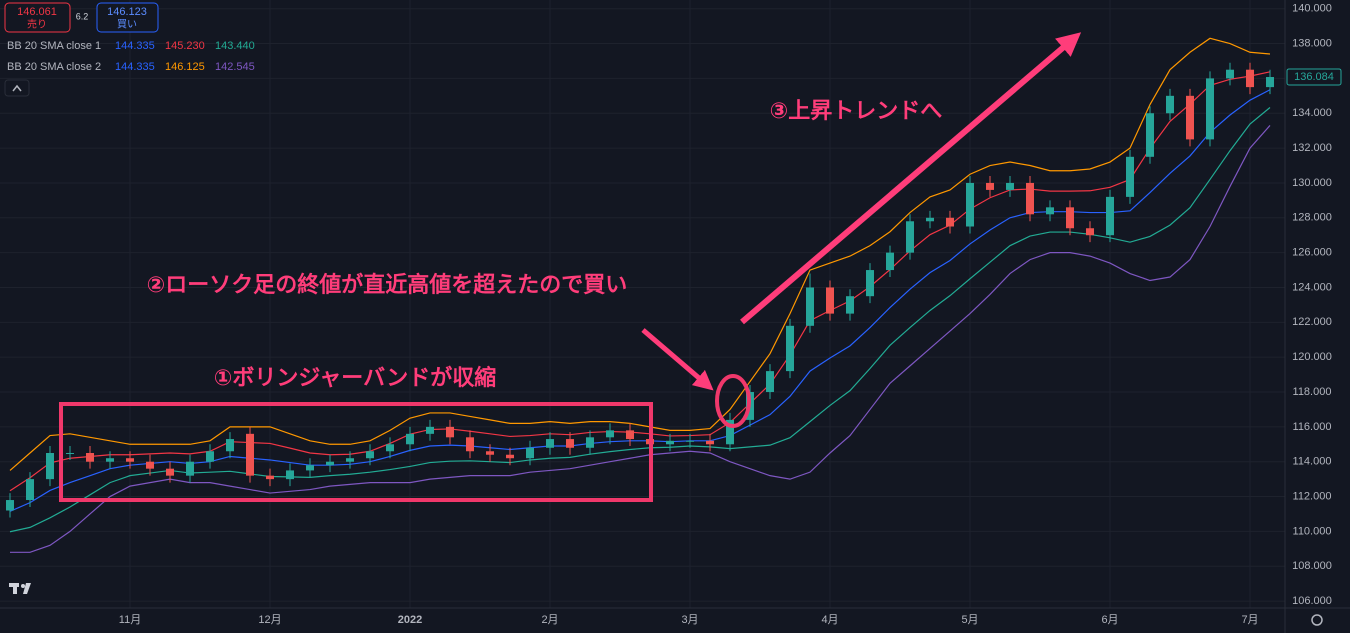 This screenshot has width=1350, height=633. I want to click on x-tick-label: 2月, so click(549, 620).